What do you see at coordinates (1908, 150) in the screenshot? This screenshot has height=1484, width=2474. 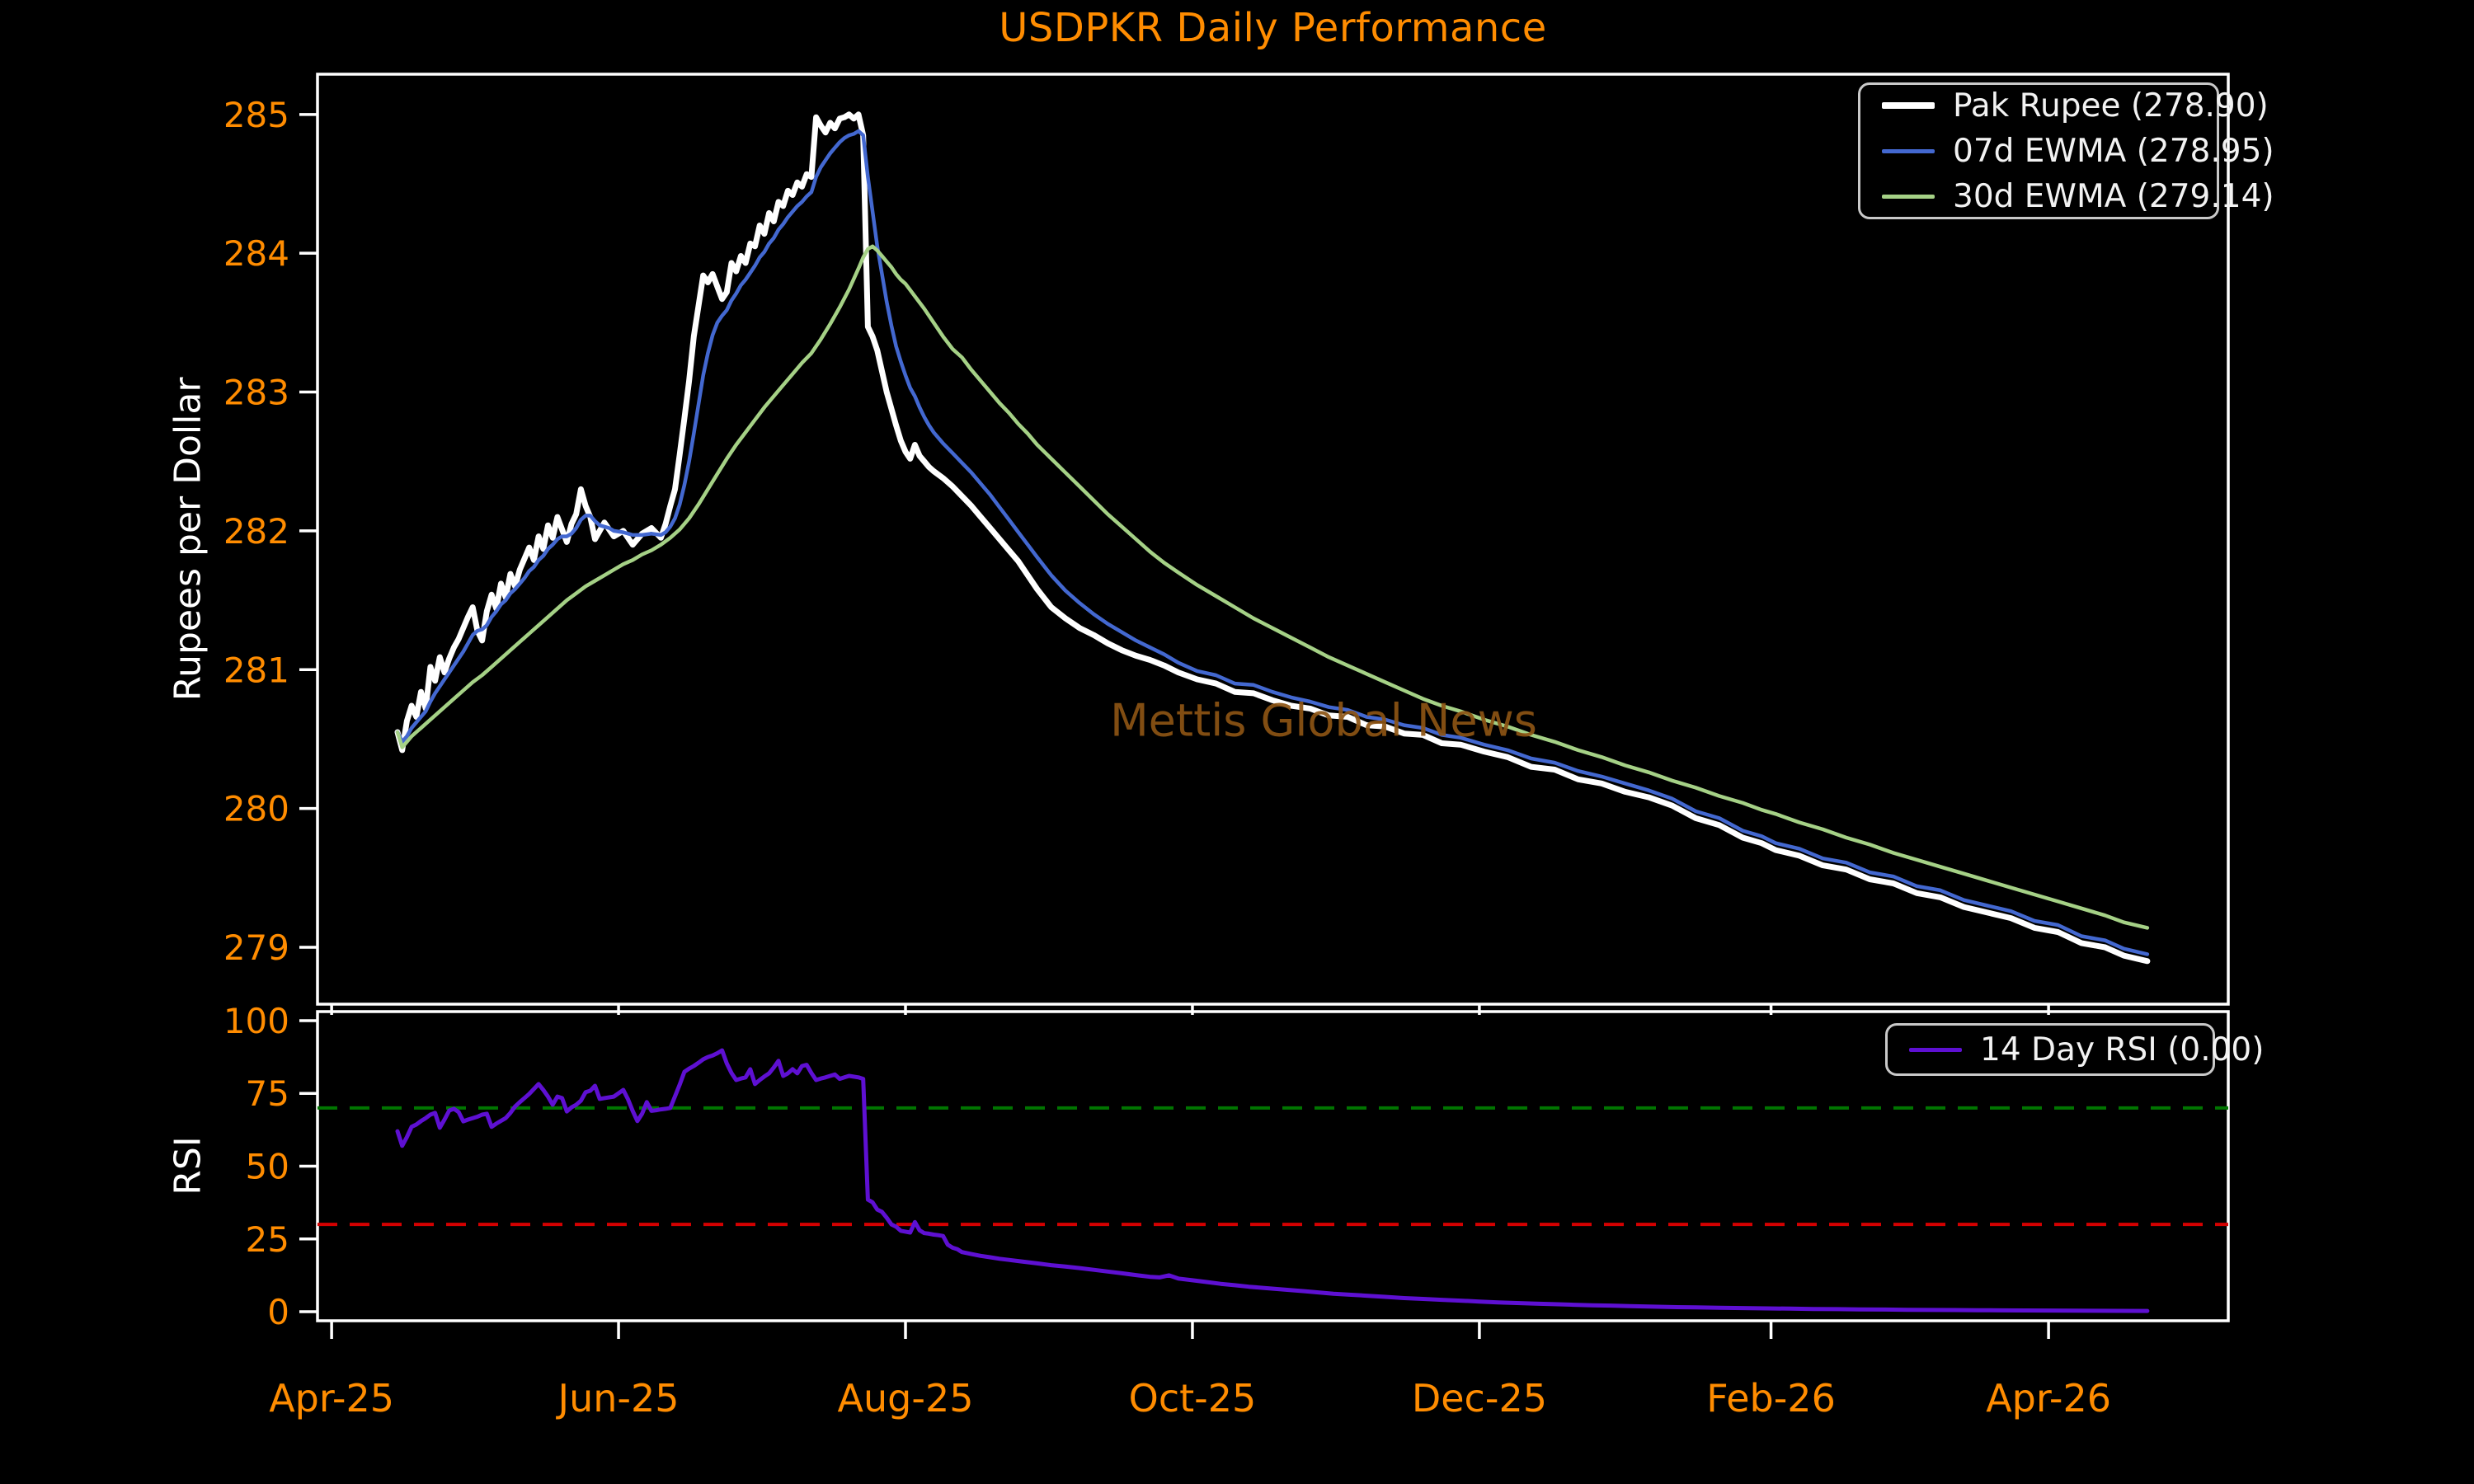 I see `ewma07-line-swatch` at bounding box center [1908, 150].